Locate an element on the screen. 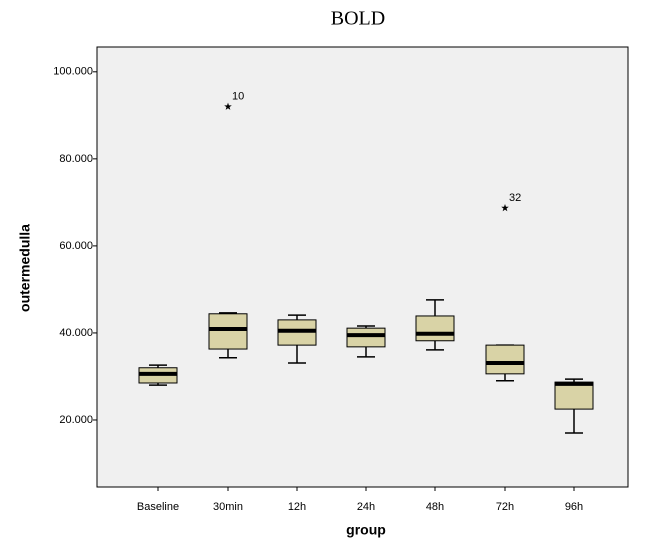 This screenshot has height=558, width=650. y-tick-label: 20.000 is located at coordinates (76, 420).